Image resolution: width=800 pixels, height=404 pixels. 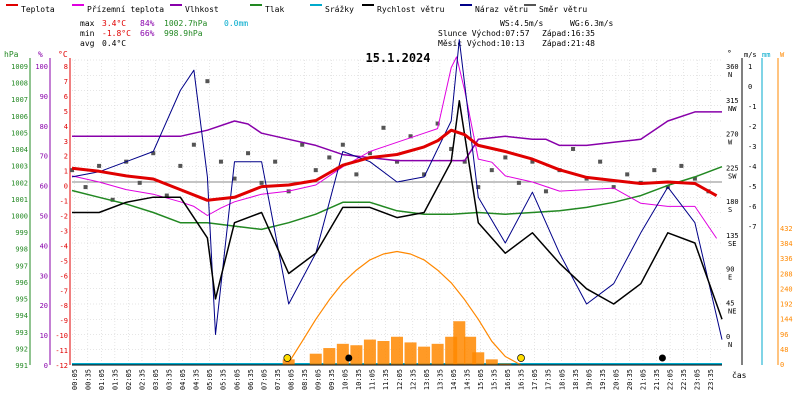 What do you see at coordinates (21, 316) in the screenshot?
I see `tick-hpa-15: 994` at bounding box center [21, 316].